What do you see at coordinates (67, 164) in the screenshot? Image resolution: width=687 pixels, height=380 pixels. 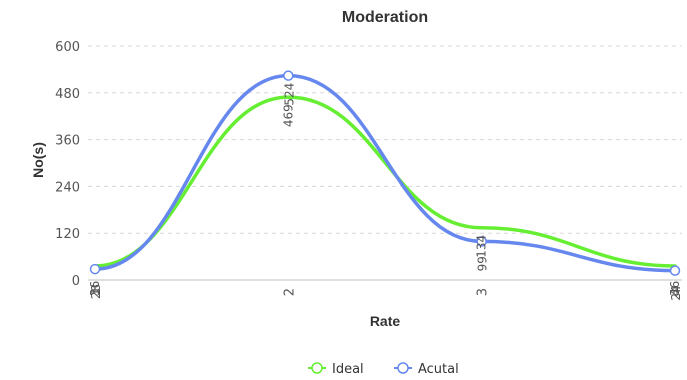 I see `y-axis-ticks: 0 120 240 360 480 600` at bounding box center [67, 164].